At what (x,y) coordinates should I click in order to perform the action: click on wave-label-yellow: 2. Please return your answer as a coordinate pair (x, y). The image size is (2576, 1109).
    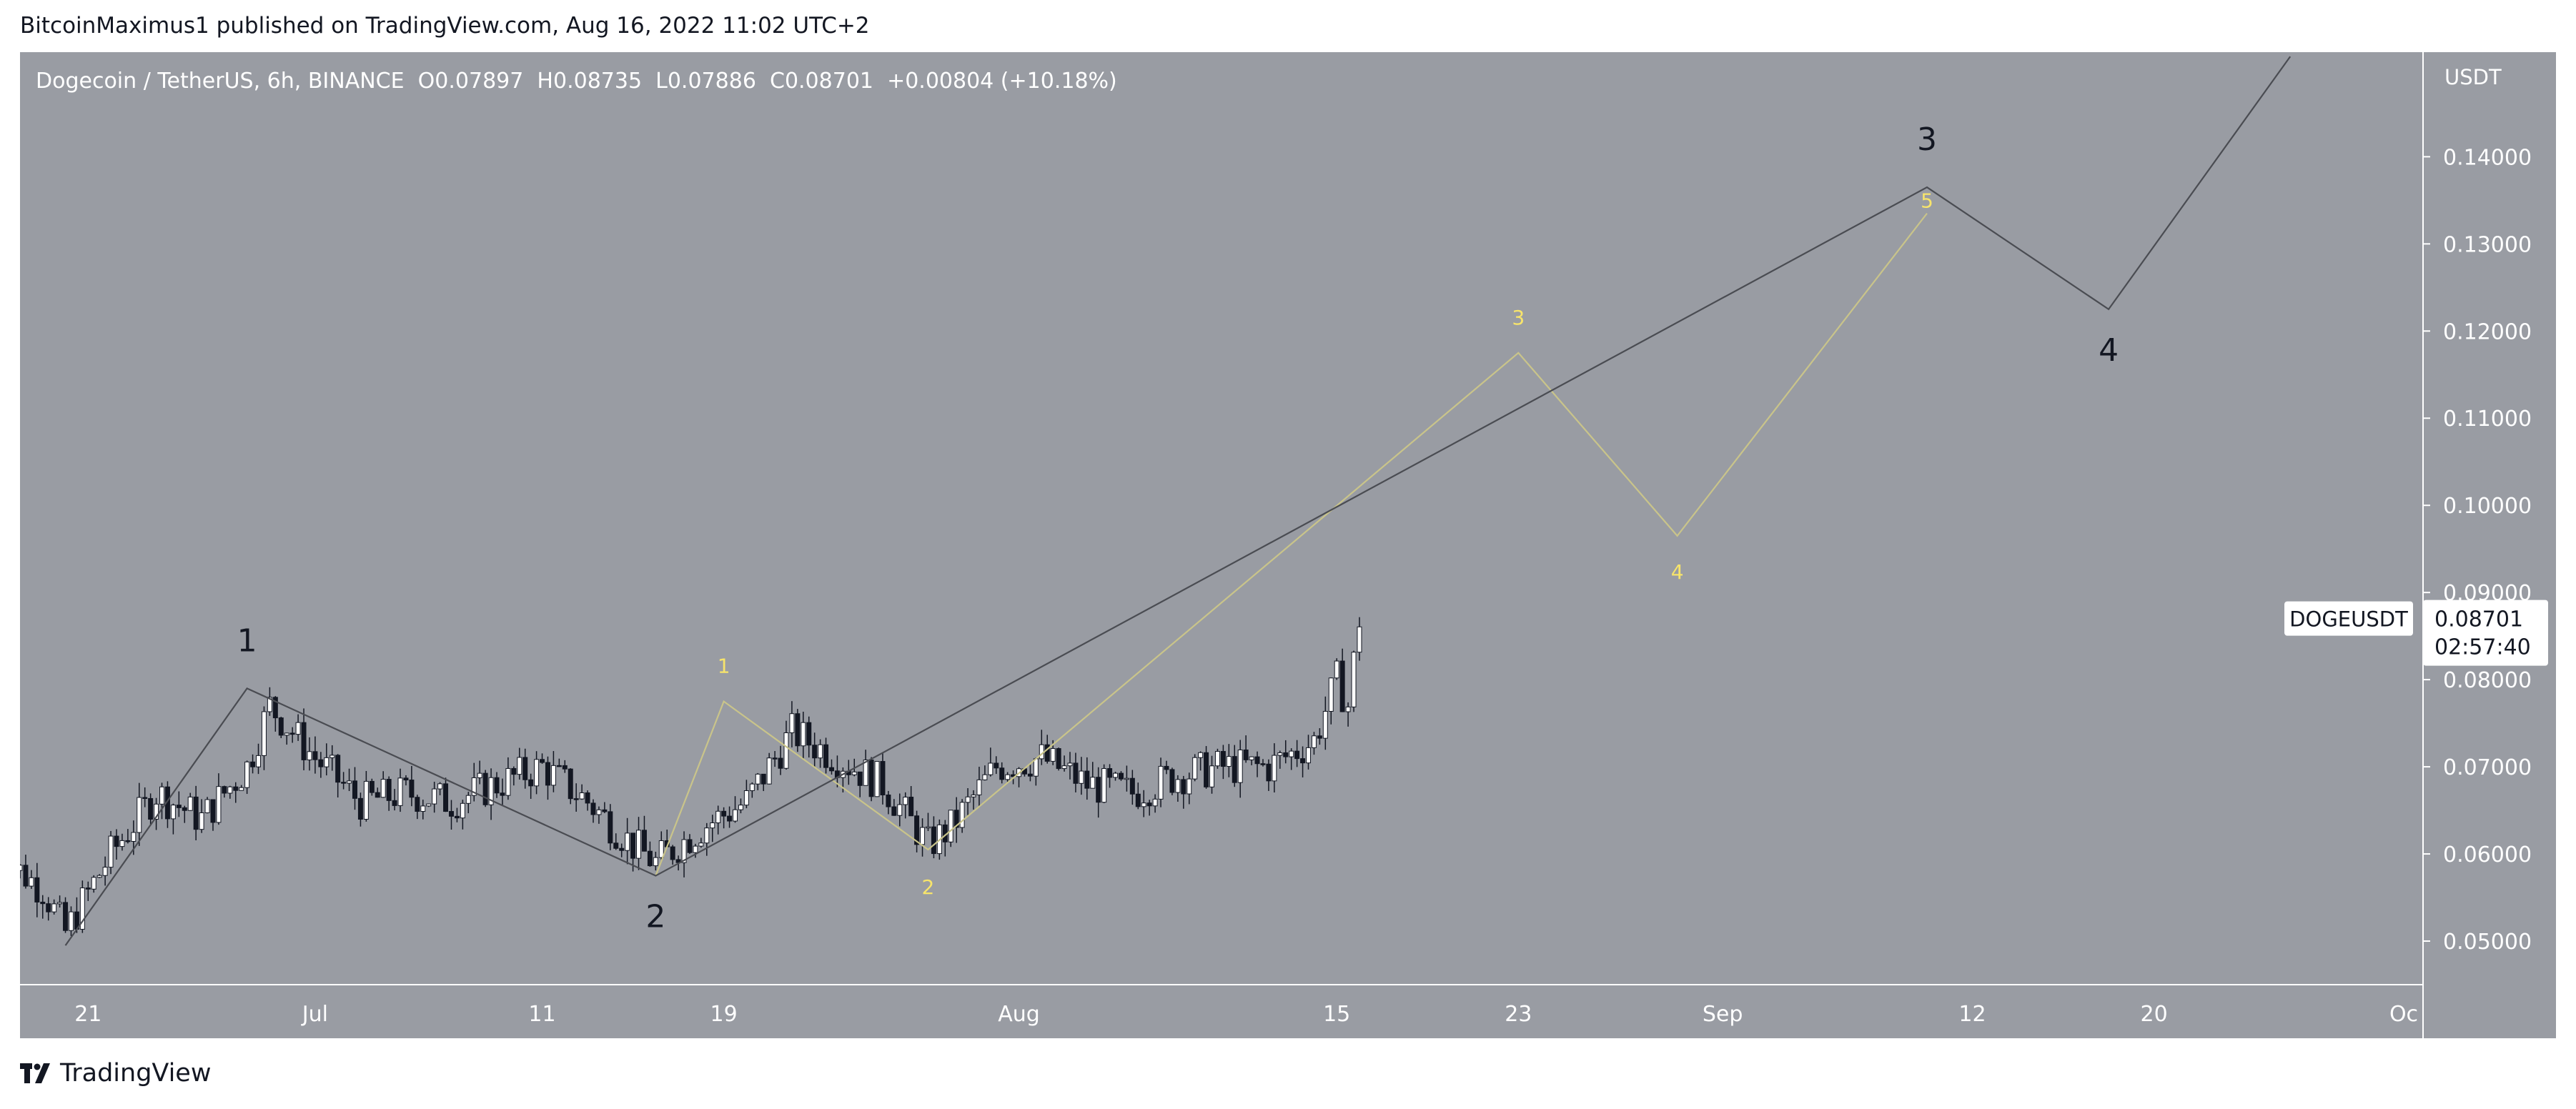
    Looking at the image, I should click on (929, 887).